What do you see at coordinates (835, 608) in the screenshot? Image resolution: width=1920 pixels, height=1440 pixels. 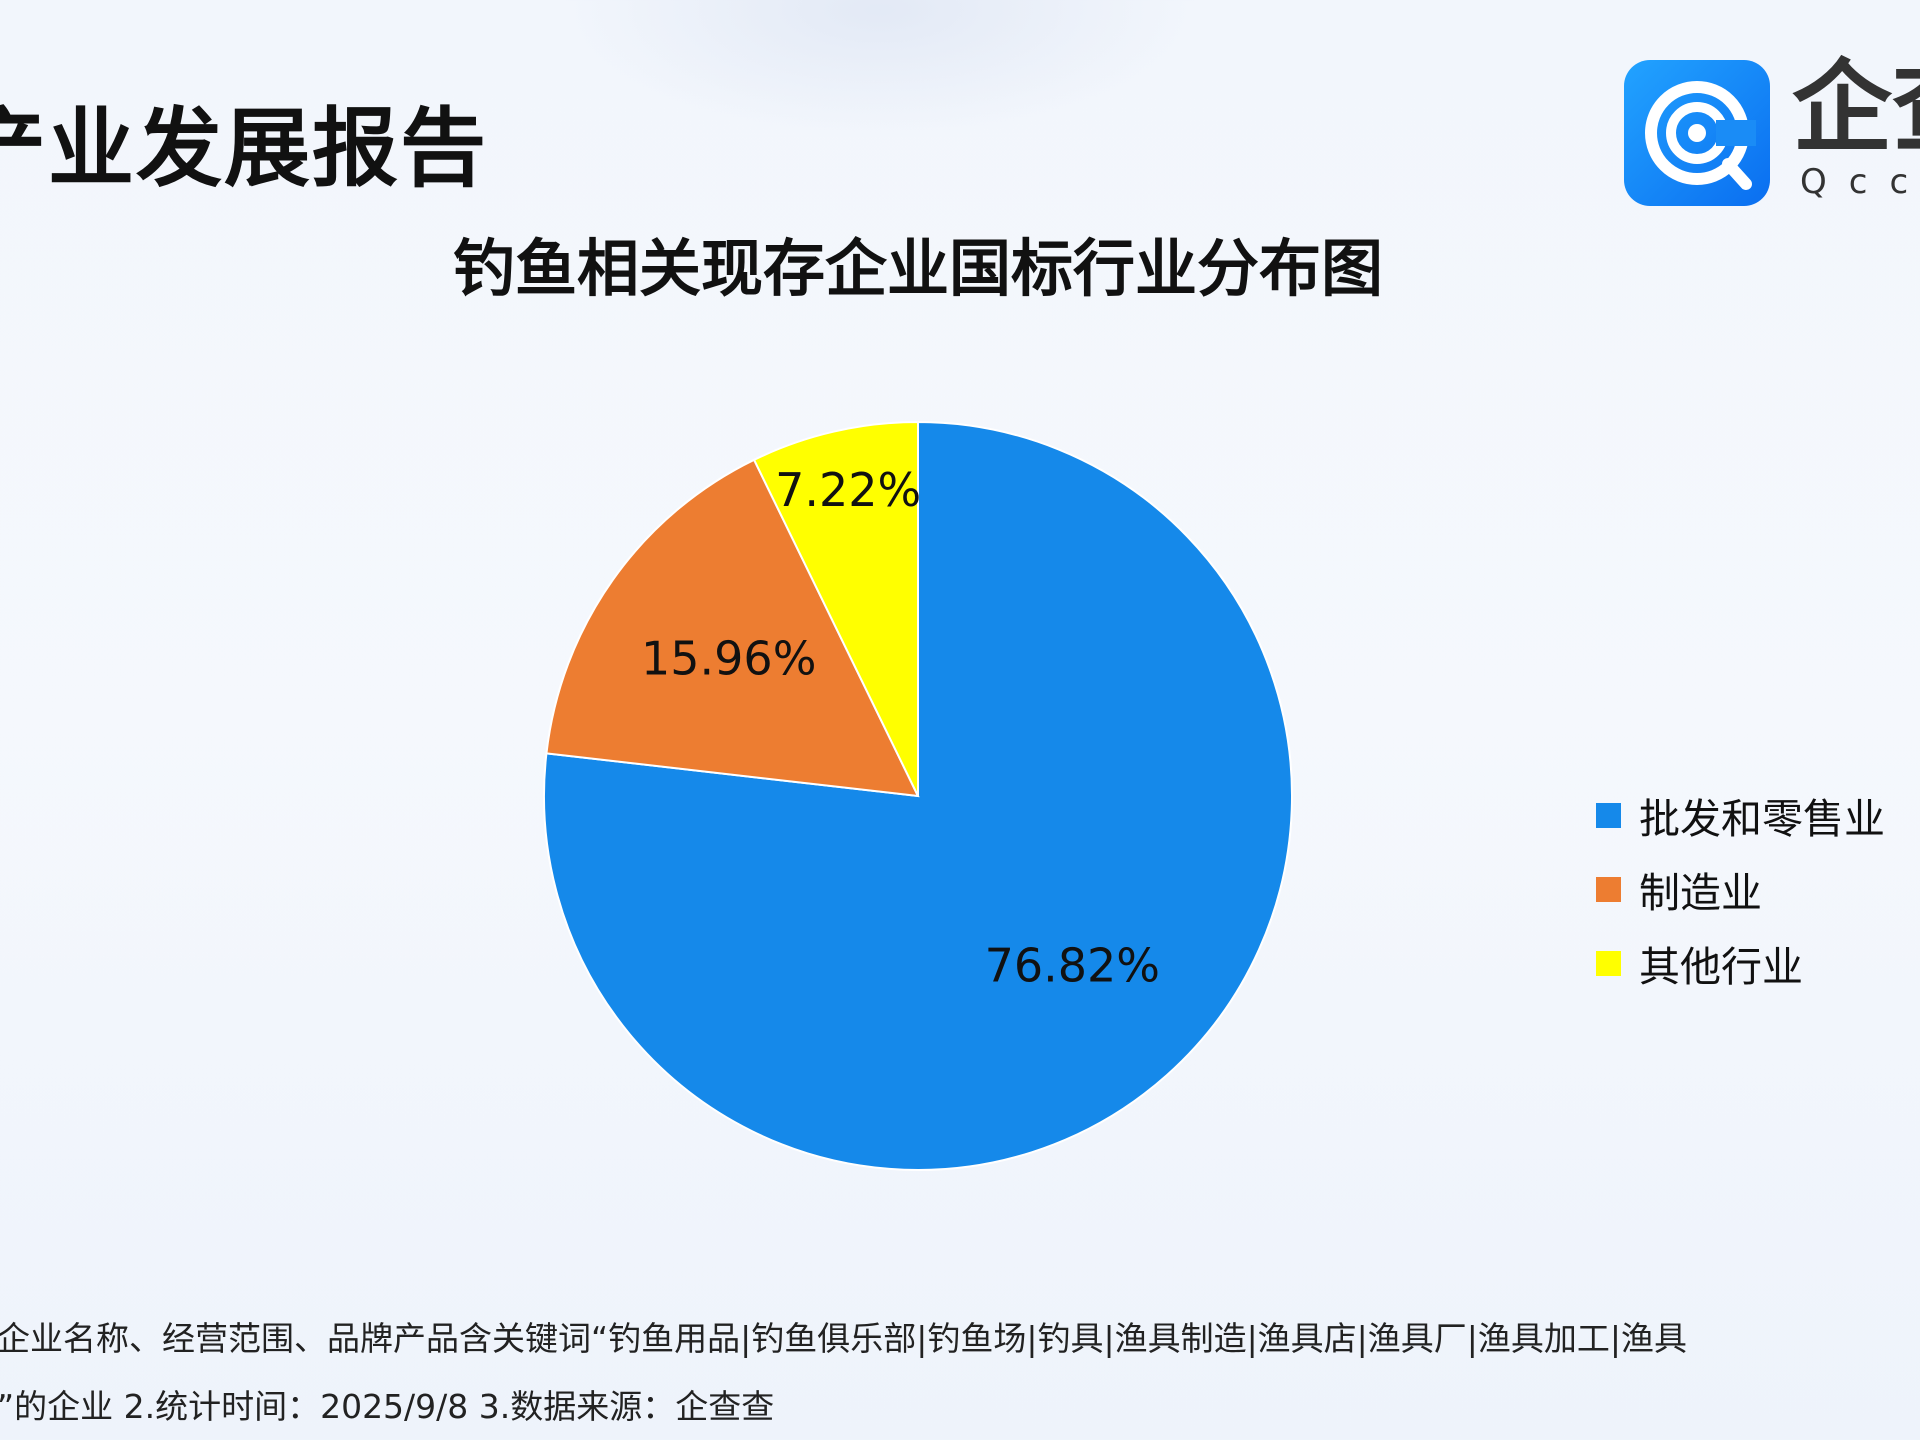 I see `pie-slice-other-industries` at bounding box center [835, 608].